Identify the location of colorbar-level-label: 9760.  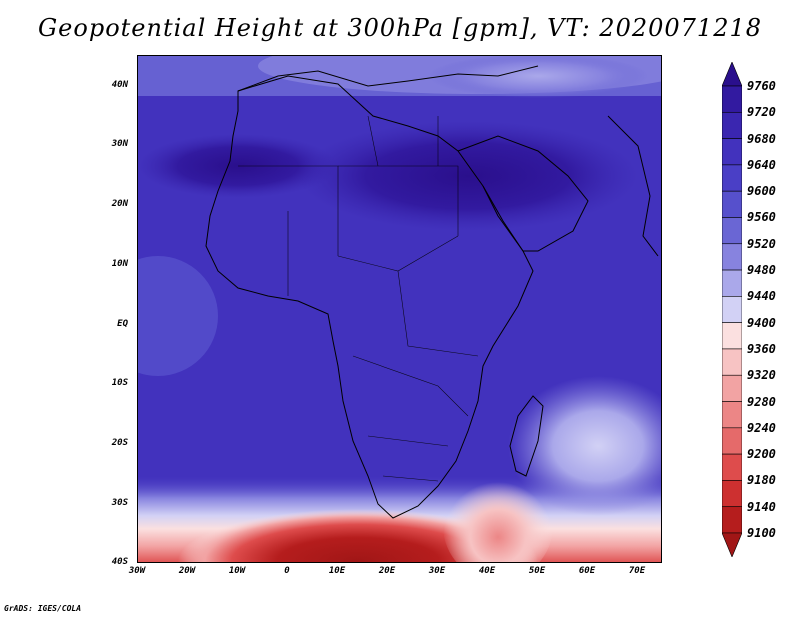
(761, 86).